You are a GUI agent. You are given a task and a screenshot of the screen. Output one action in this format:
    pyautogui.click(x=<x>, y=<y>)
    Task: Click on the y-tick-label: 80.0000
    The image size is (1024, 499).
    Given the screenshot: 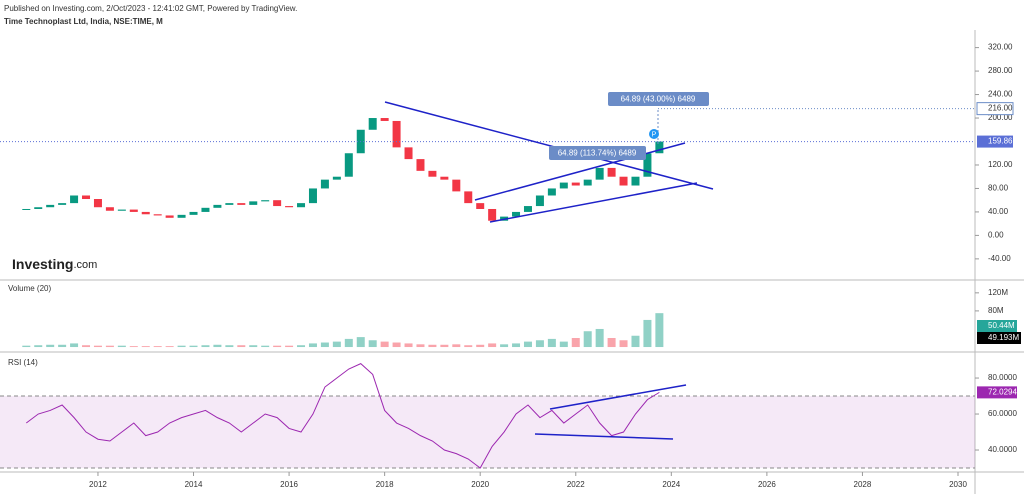 What is the action you would take?
    pyautogui.click(x=1002, y=377)
    